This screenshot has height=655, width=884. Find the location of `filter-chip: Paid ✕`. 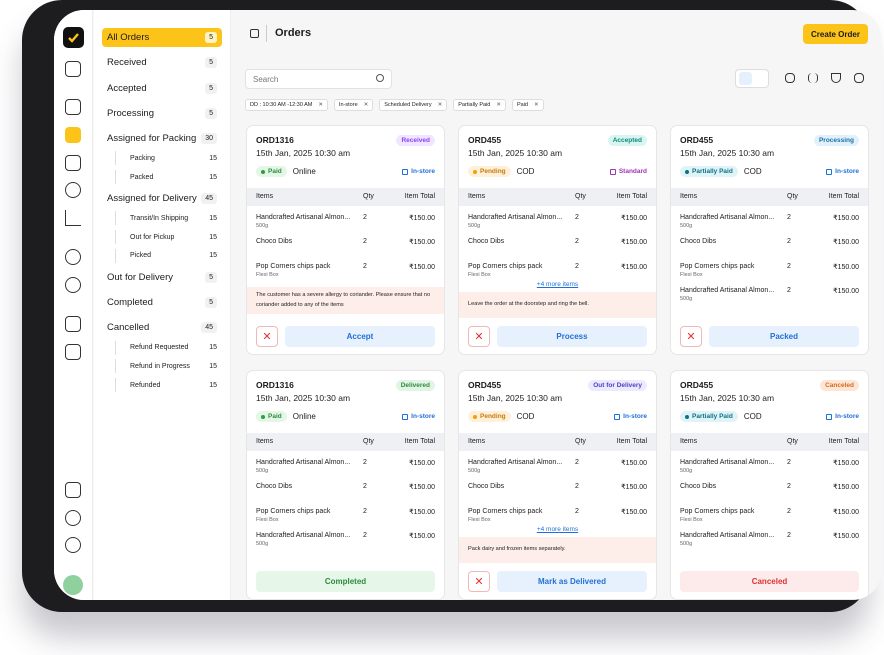

filter-chip: Paid ✕ is located at coordinates (527, 105).